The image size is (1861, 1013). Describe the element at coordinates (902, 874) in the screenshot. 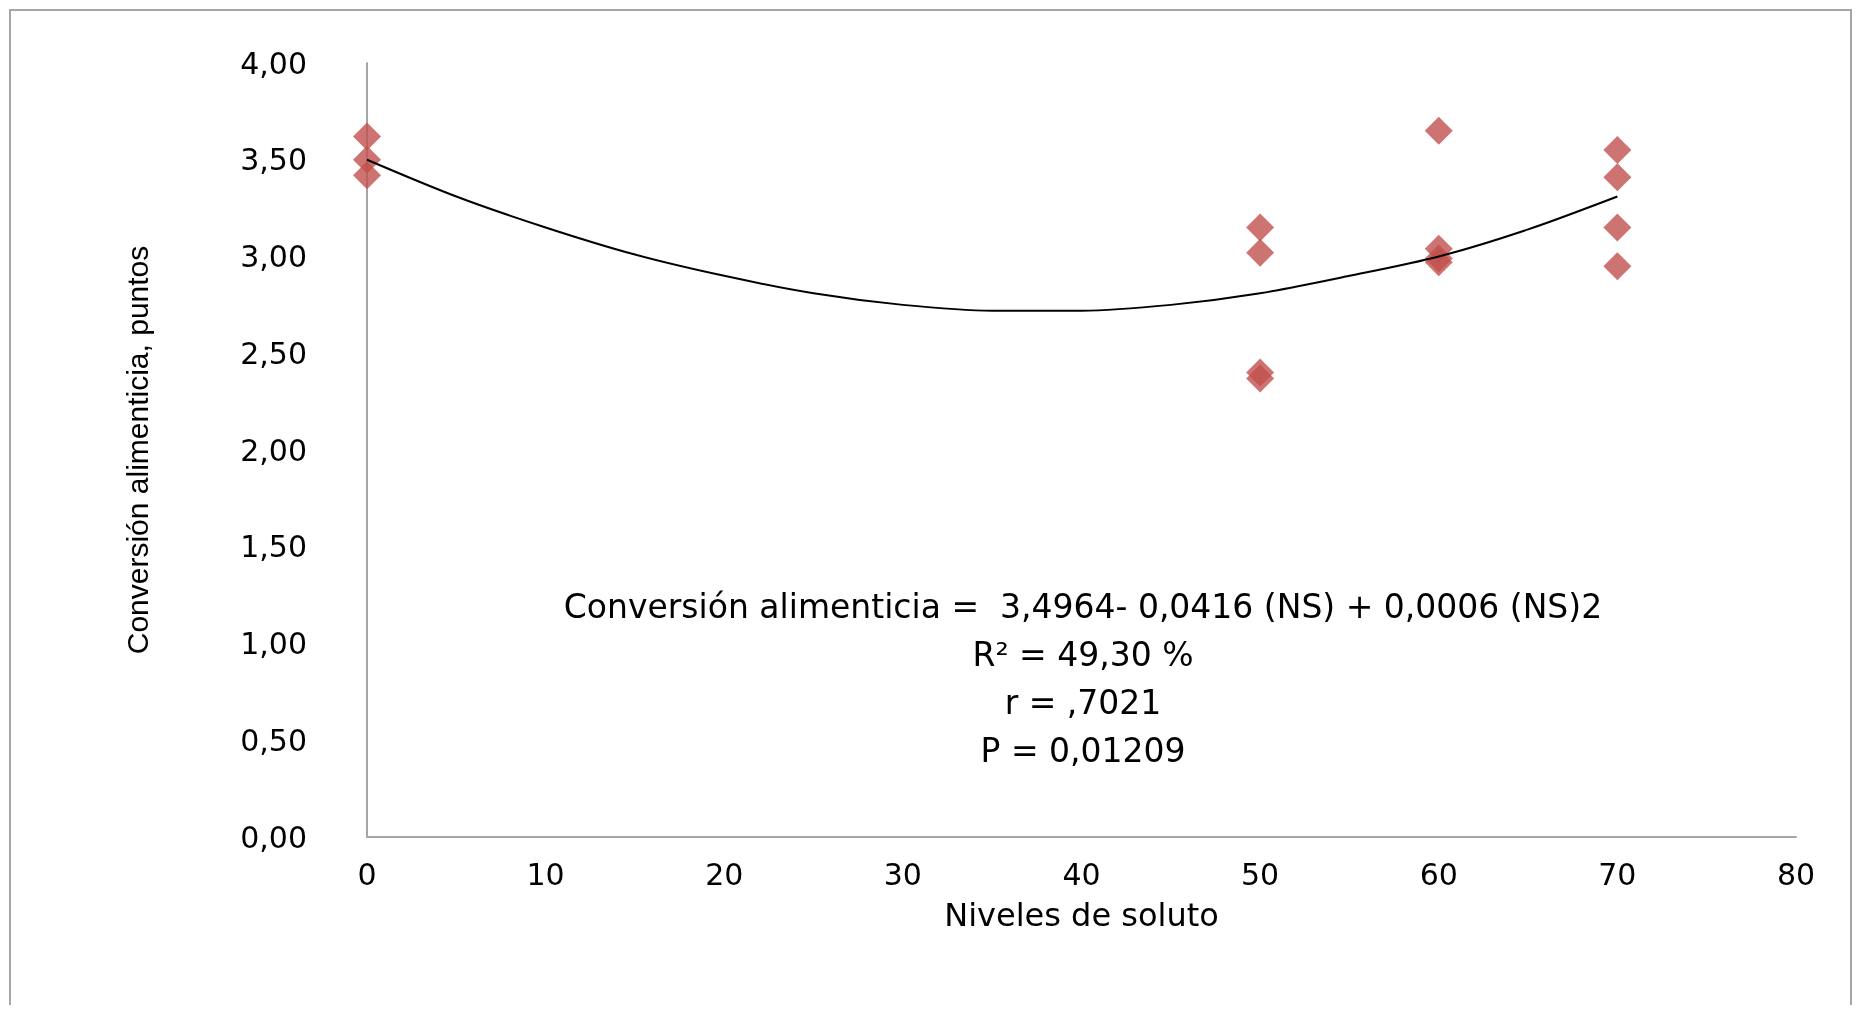

I see `x-tick-label: 30` at that location.